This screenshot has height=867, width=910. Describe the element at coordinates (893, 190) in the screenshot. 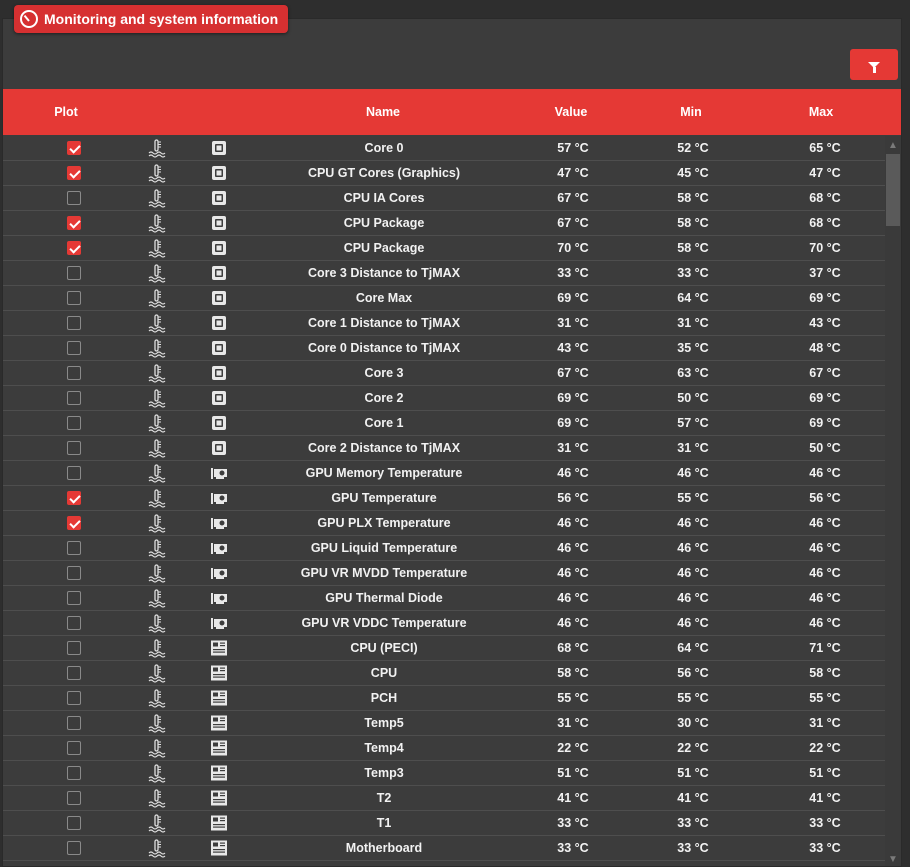

I see `scrollbar-thumb` at that location.